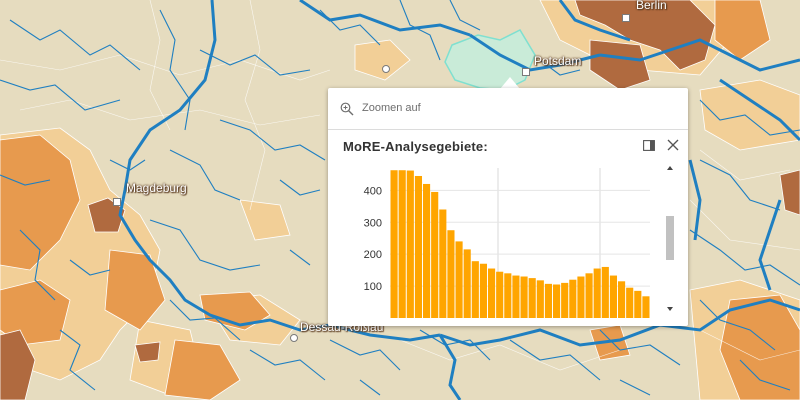  What do you see at coordinates (373, 223) in the screenshot?
I see `y-tick-label: 300` at bounding box center [373, 223].